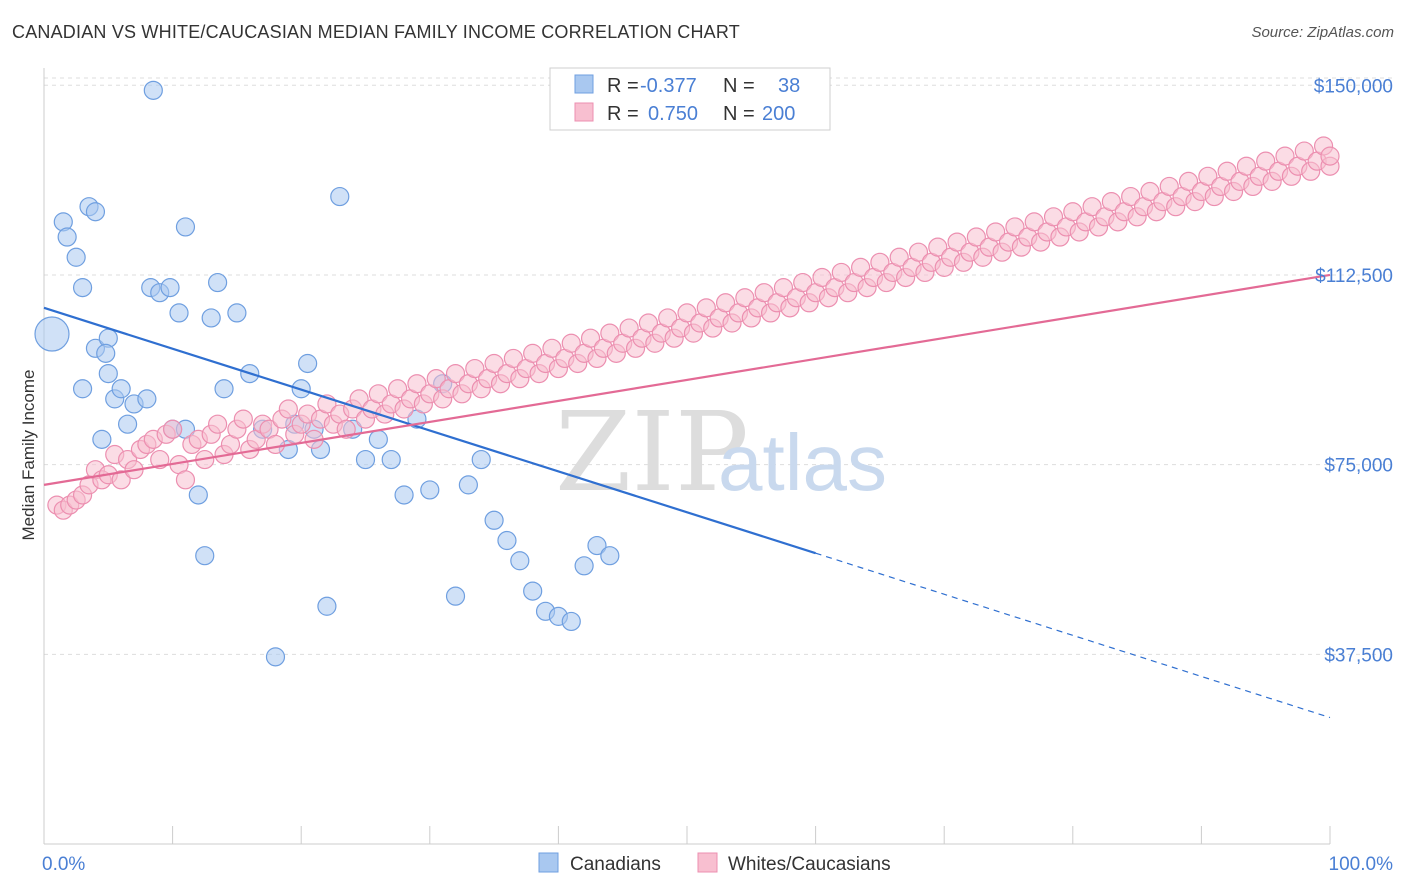 Image resolution: width=1406 pixels, height=892 pixels. What do you see at coordinates (1358, 466) in the screenshot?
I see `y-tick-label: $75,000` at bounding box center [1358, 466].